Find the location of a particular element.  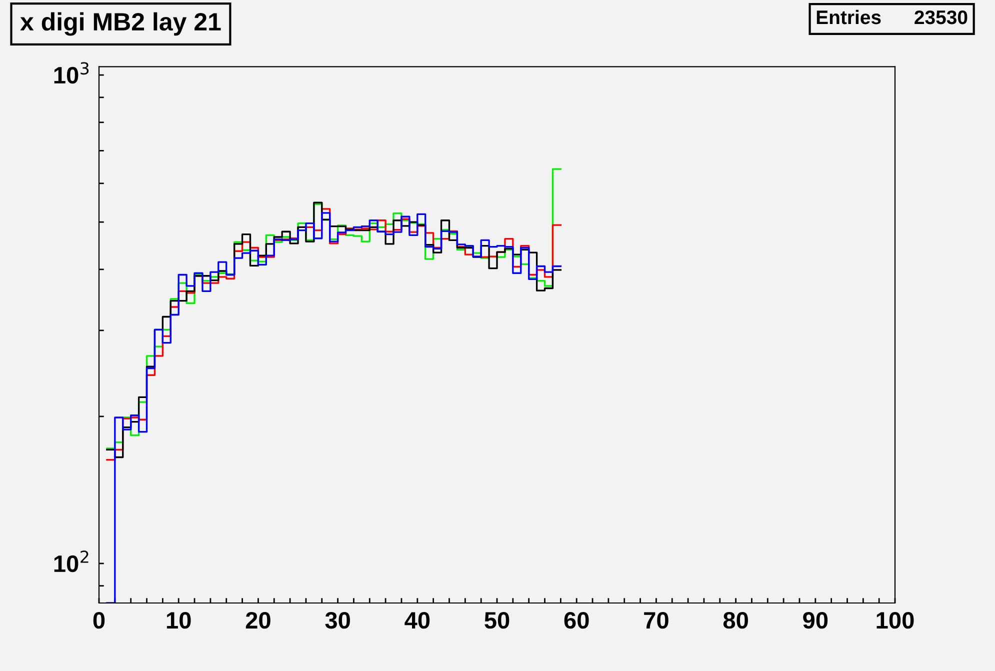

x-tick-label: 60 is located at coordinates (576, 620).